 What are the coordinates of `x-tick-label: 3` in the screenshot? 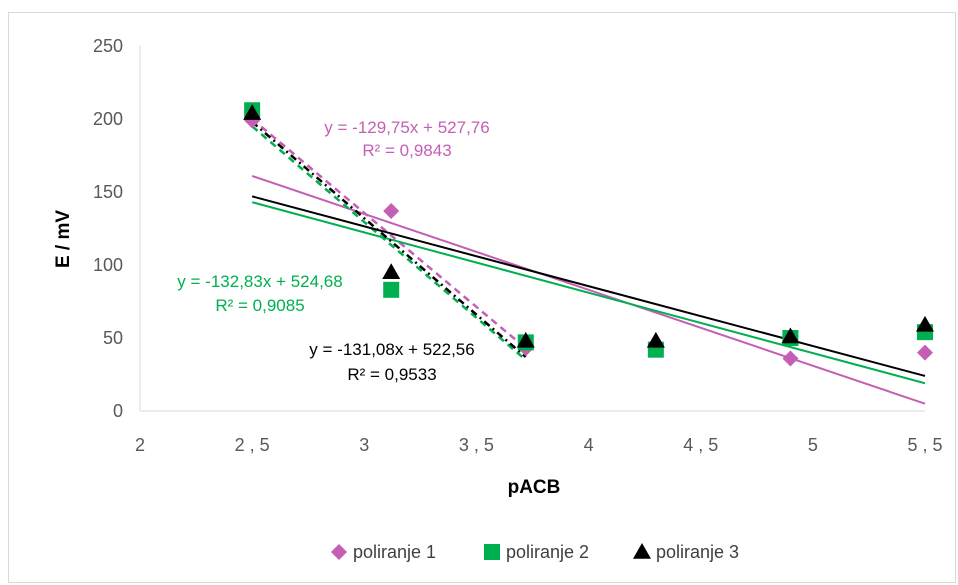 It's located at (364, 445).